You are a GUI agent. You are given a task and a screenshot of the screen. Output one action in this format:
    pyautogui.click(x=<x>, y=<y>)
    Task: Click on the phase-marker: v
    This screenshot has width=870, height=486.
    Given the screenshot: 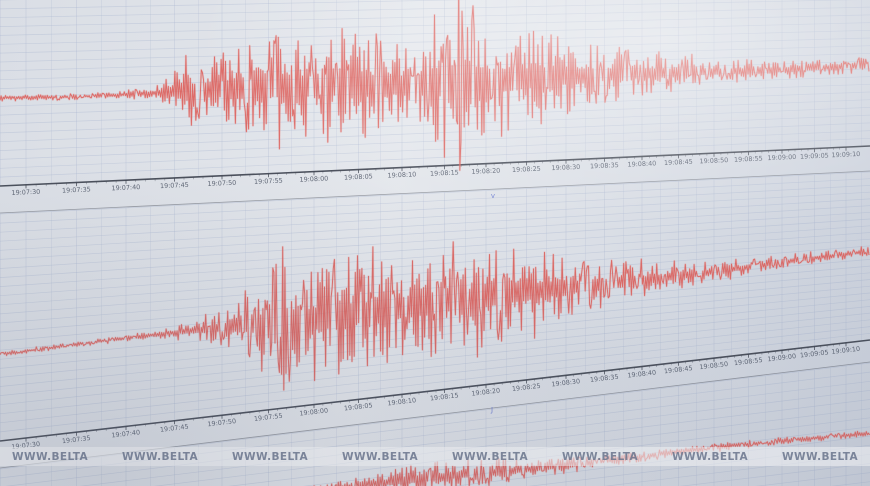 What is the action you would take?
    pyautogui.click(x=493, y=196)
    